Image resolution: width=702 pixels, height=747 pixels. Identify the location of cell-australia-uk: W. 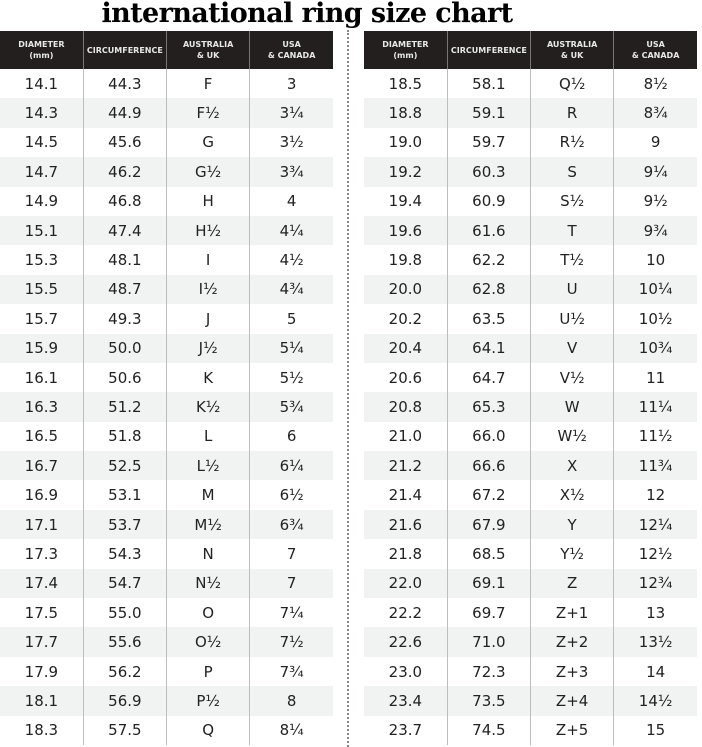
(571, 407).